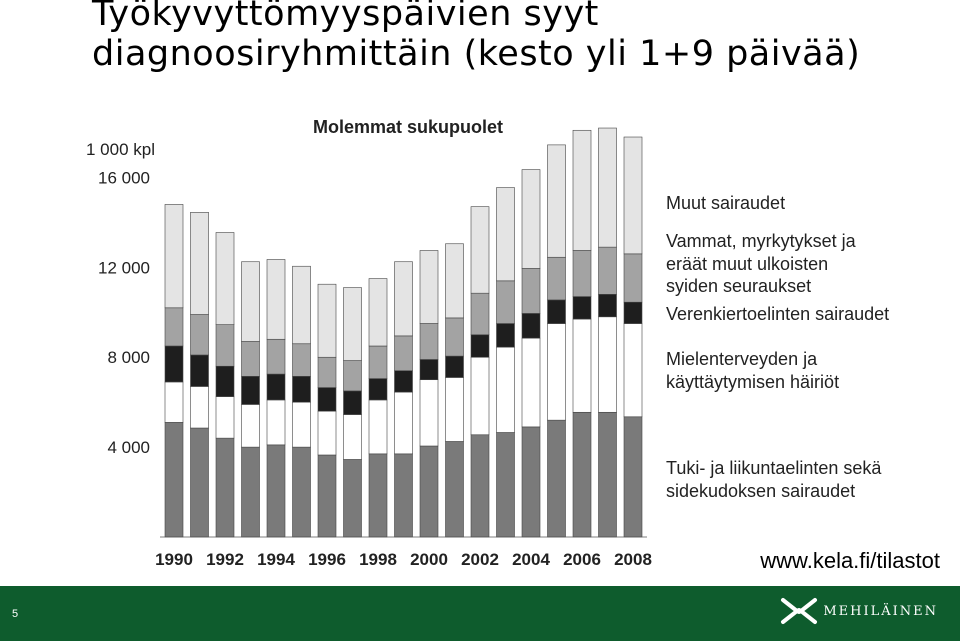 The image size is (960, 641). What do you see at coordinates (777, 314) in the screenshot?
I see `legend-entry: Verenkiertoelinten sairaudet` at bounding box center [777, 314].